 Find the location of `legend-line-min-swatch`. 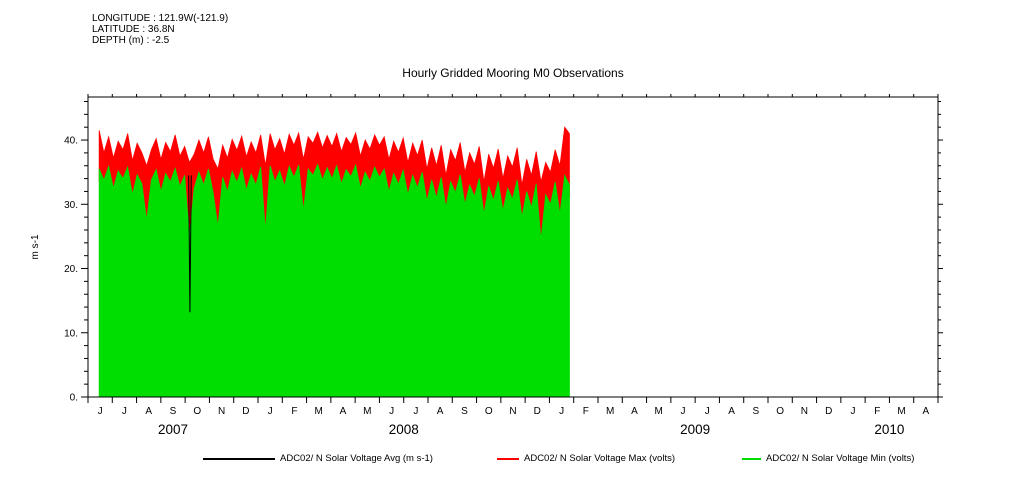

legend-line-min-swatch is located at coordinates (751, 458).